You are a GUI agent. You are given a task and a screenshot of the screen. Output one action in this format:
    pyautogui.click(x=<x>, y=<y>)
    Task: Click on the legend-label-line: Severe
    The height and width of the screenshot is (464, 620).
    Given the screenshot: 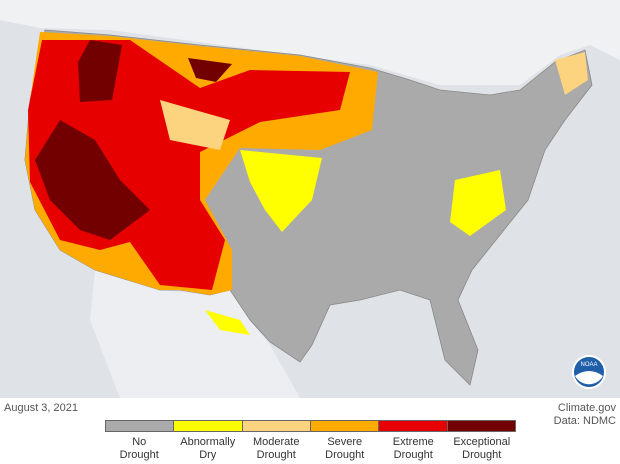 What is the action you would take?
    pyautogui.click(x=345, y=442)
    